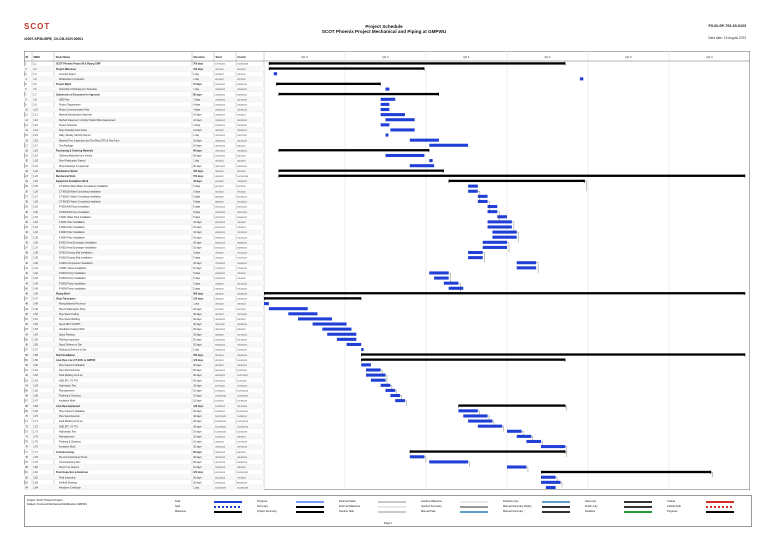 The width and height of the screenshot is (768, 543). Describe the element at coordinates (35, 79) in the screenshot. I see `task-wbs: 1.4` at that location.